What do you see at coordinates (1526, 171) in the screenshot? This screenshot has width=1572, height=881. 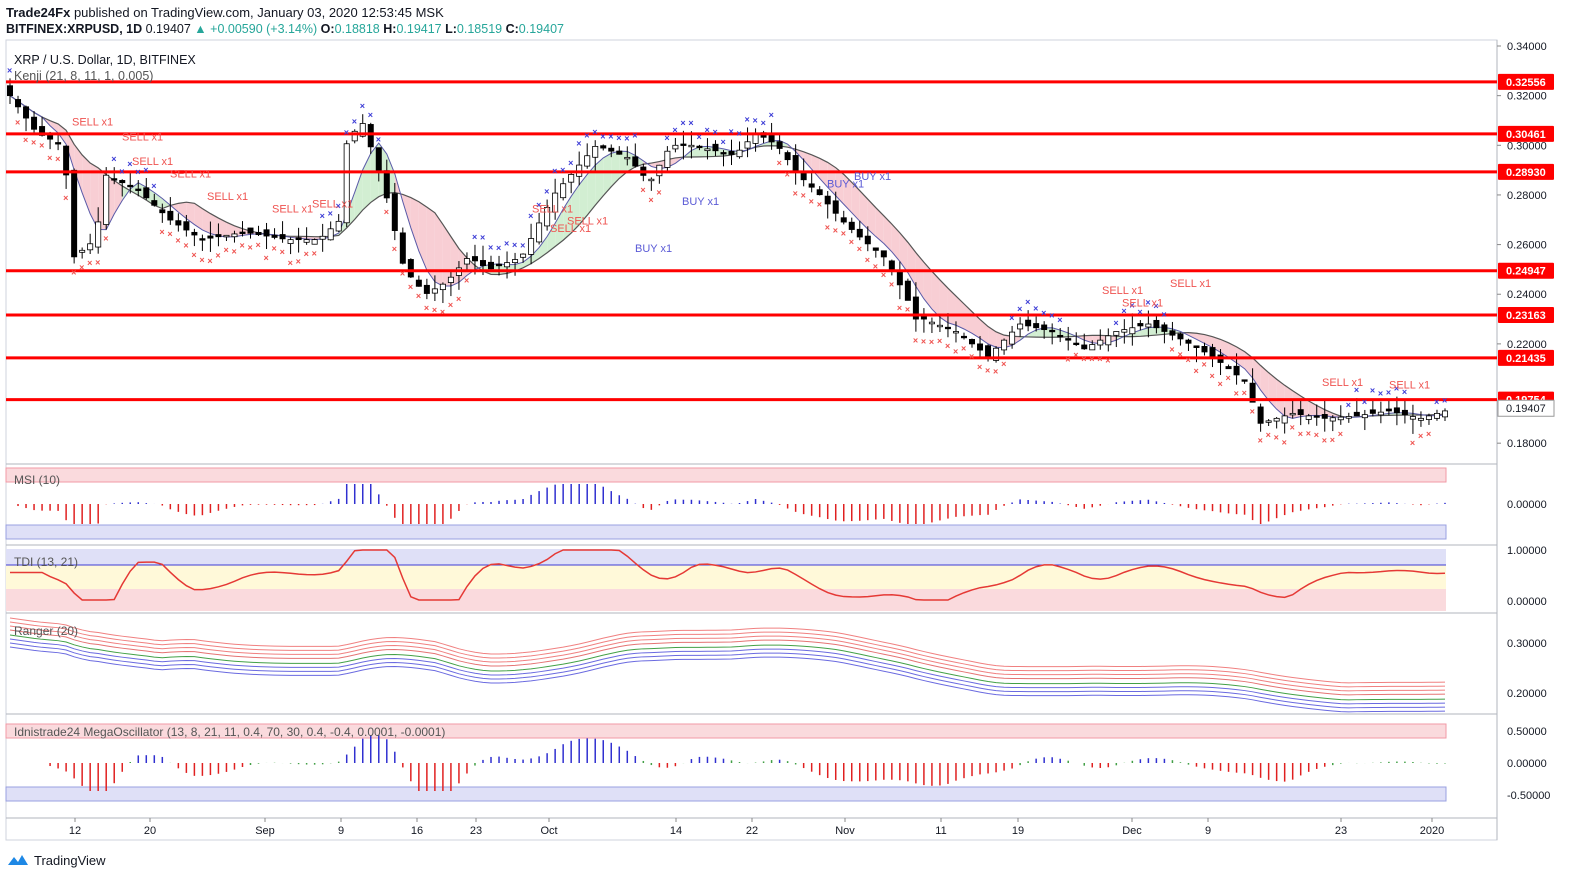 I see `level-price-tag` at bounding box center [1526, 171].